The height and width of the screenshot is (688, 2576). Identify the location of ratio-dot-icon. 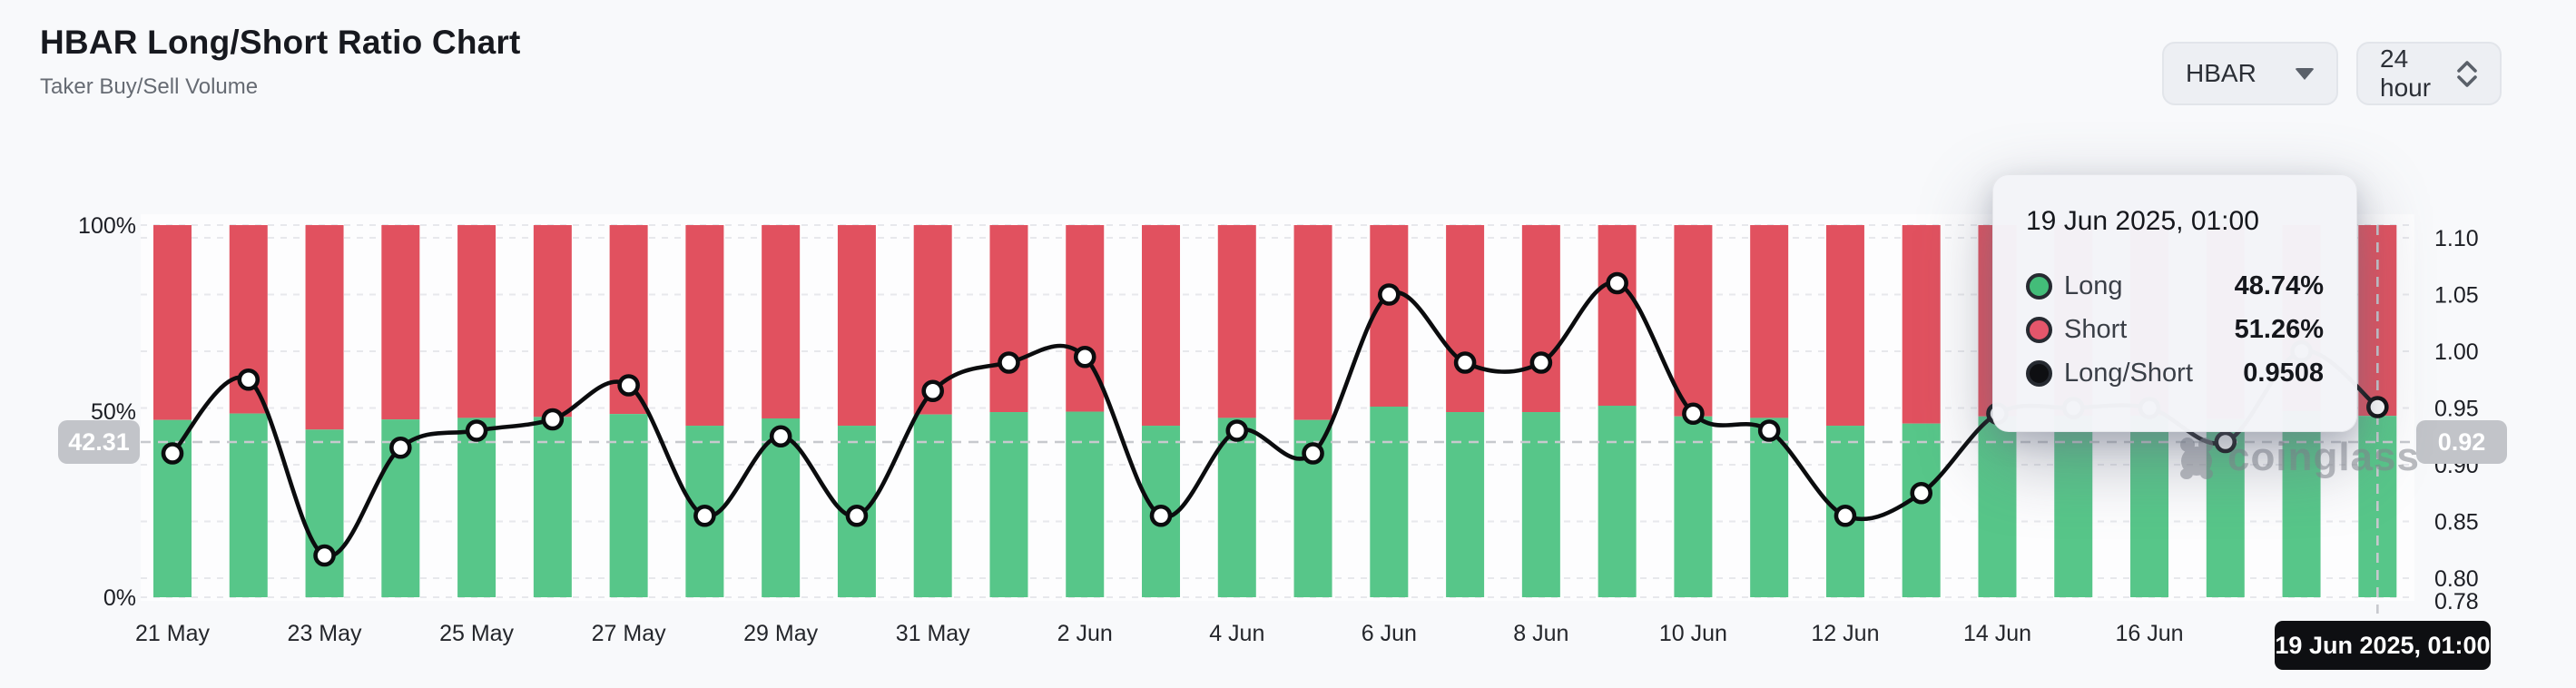
(2039, 373).